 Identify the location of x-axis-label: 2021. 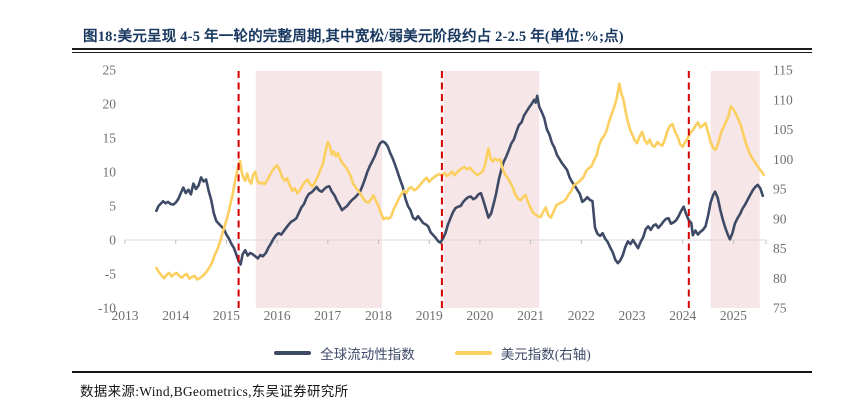
(530, 315).